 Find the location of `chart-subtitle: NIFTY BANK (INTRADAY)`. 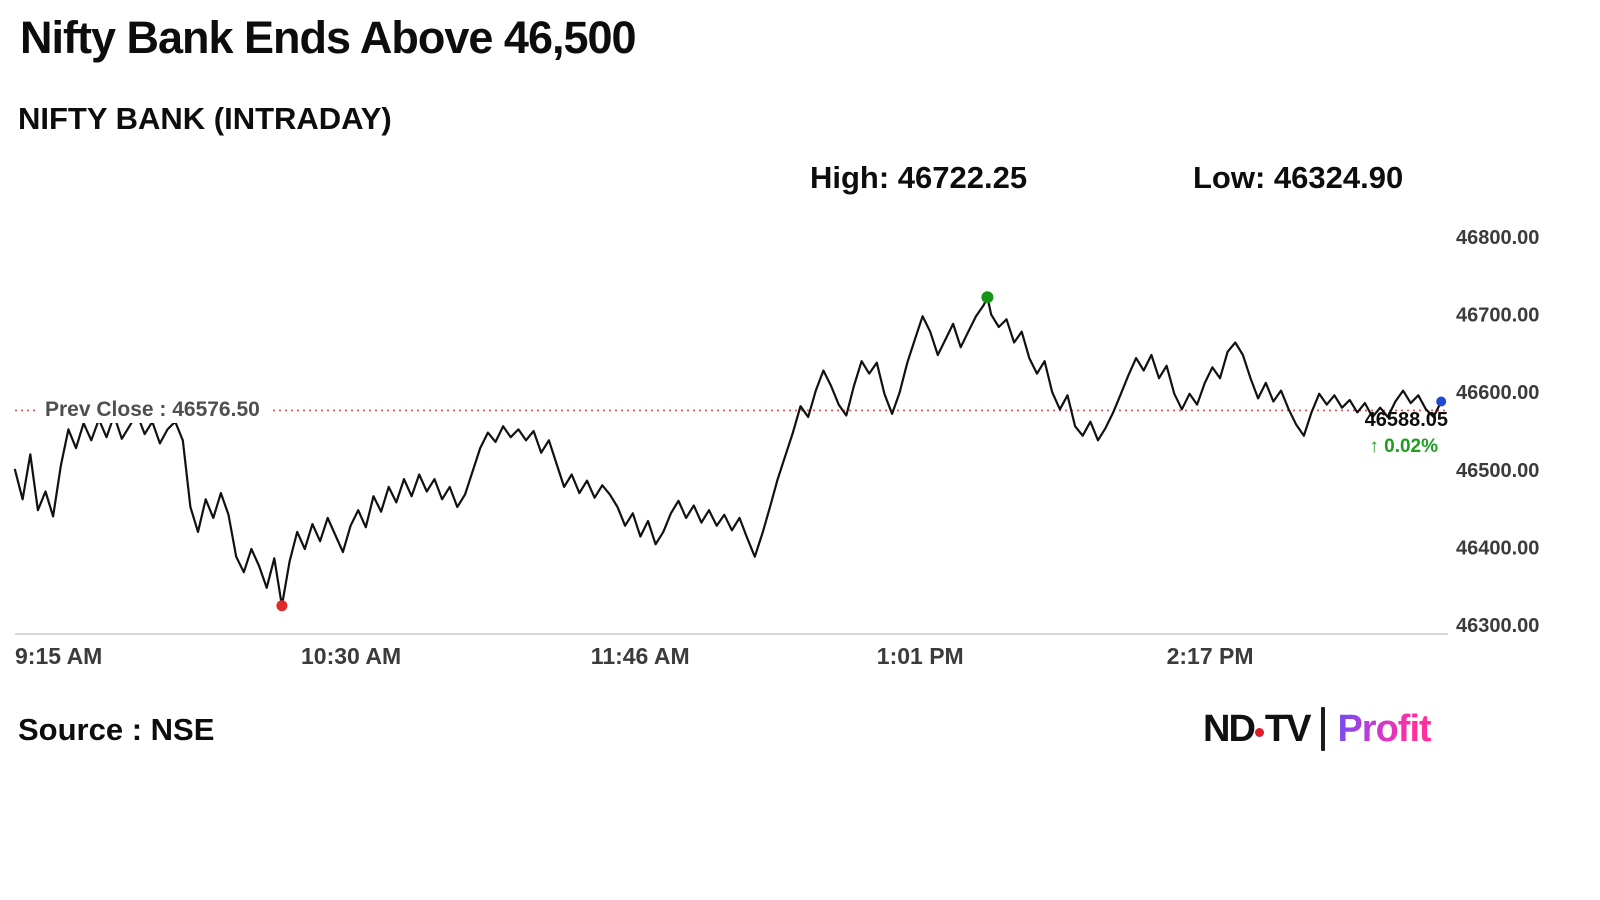

chart-subtitle: NIFTY BANK (INTRADAY) is located at coordinates (205, 118).